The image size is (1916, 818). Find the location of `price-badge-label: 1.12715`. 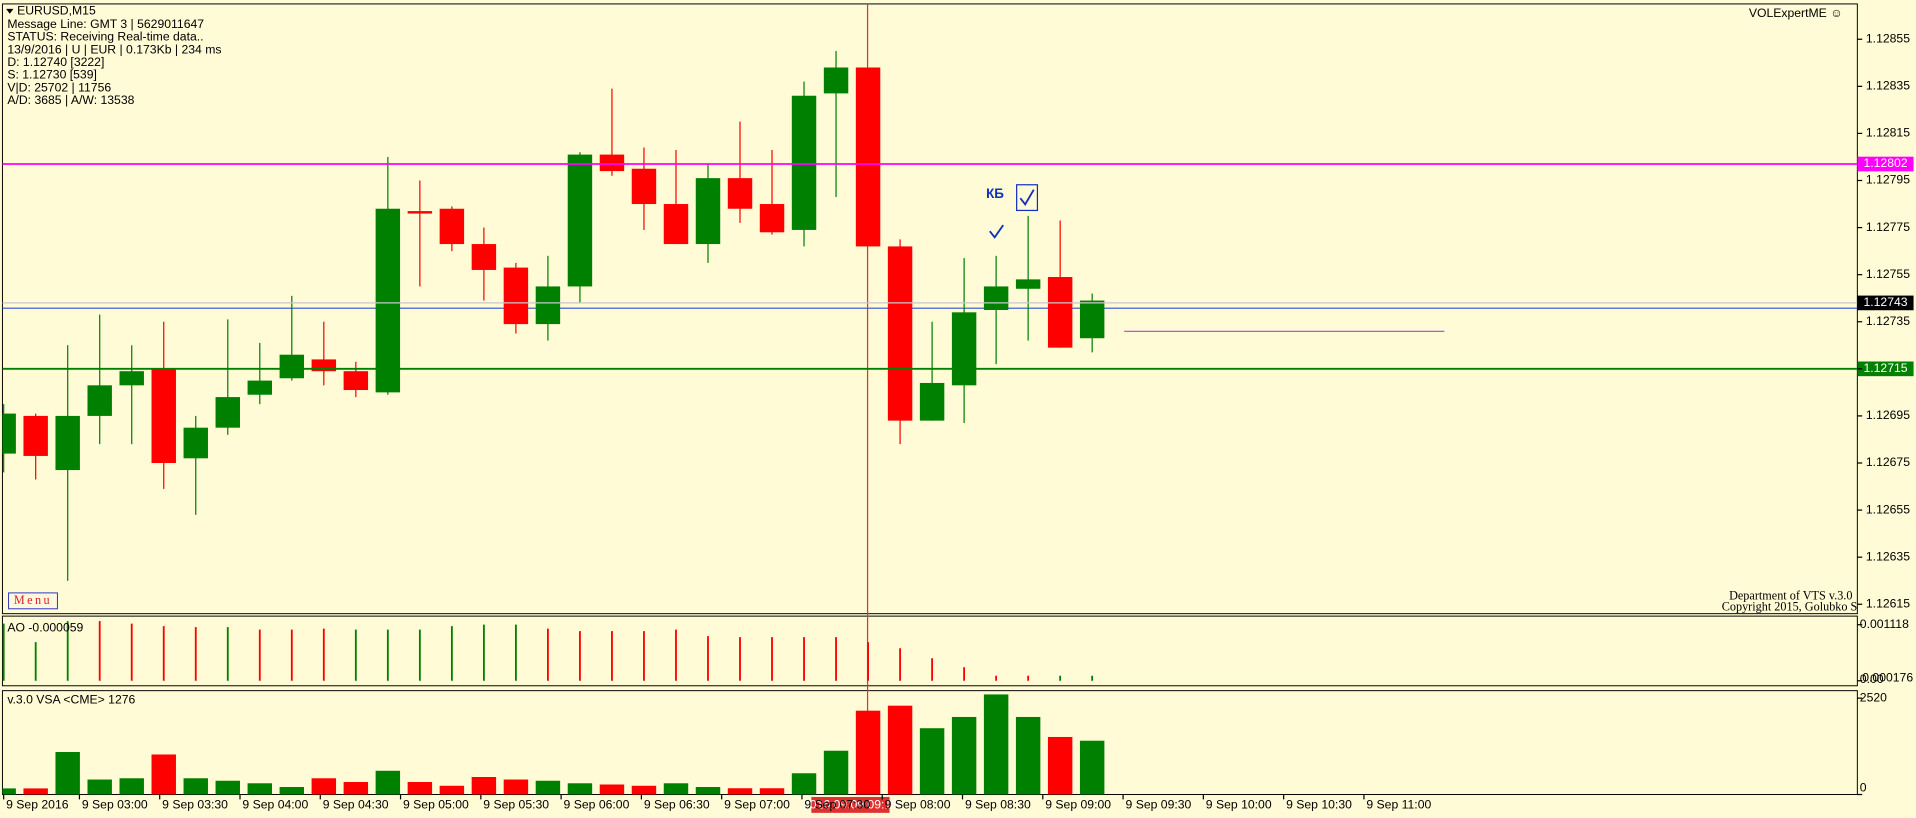

price-badge-label: 1.12715 is located at coordinates (1885, 368).